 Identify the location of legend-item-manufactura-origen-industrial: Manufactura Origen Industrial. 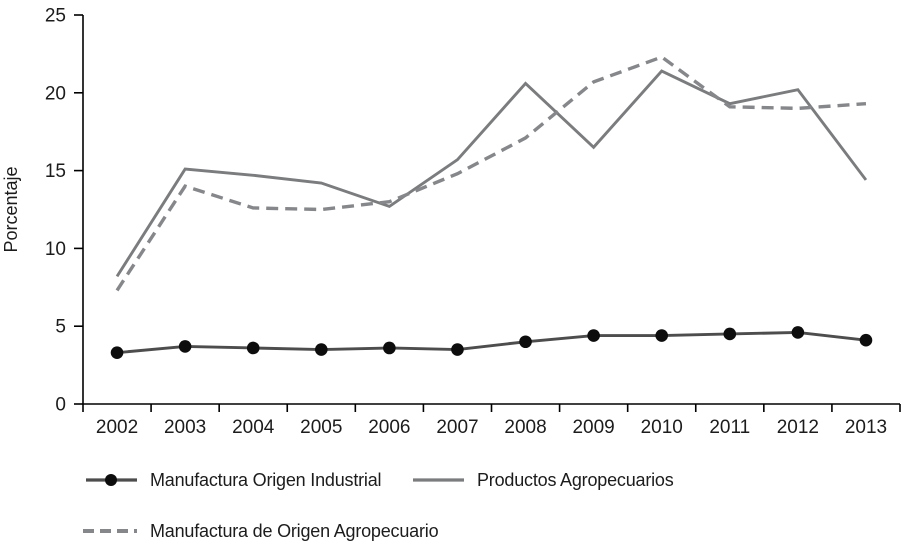
(233, 480).